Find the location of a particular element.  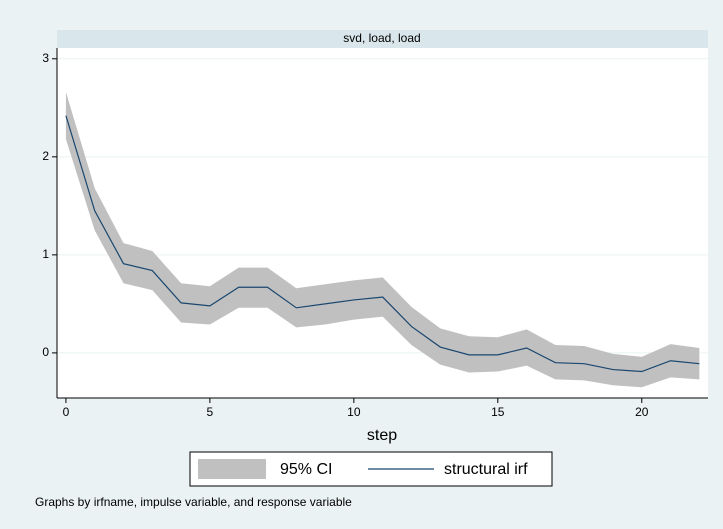

legend-swatch is located at coordinates (232, 469).